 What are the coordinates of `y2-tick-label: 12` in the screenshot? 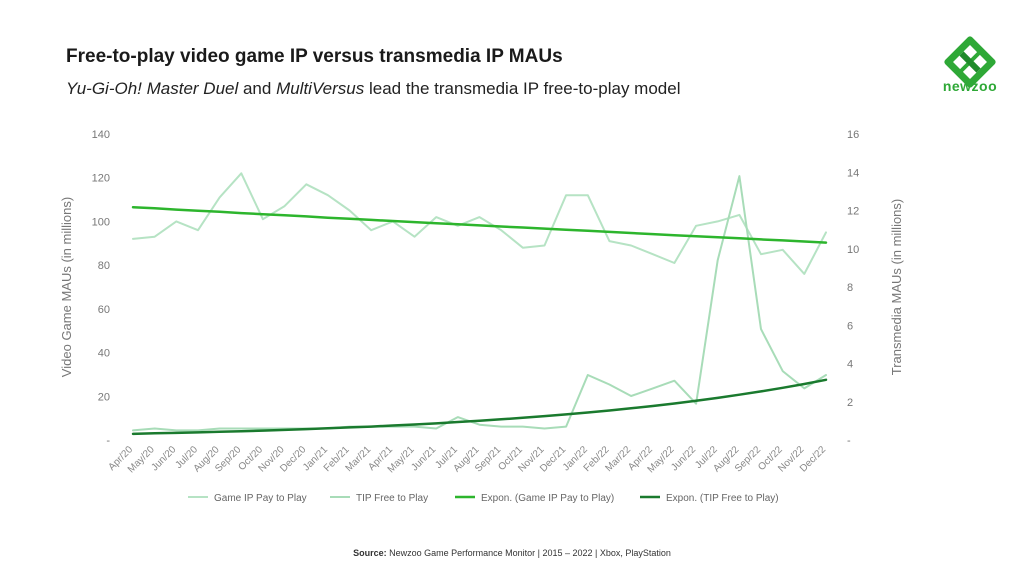 It's located at (853, 212).